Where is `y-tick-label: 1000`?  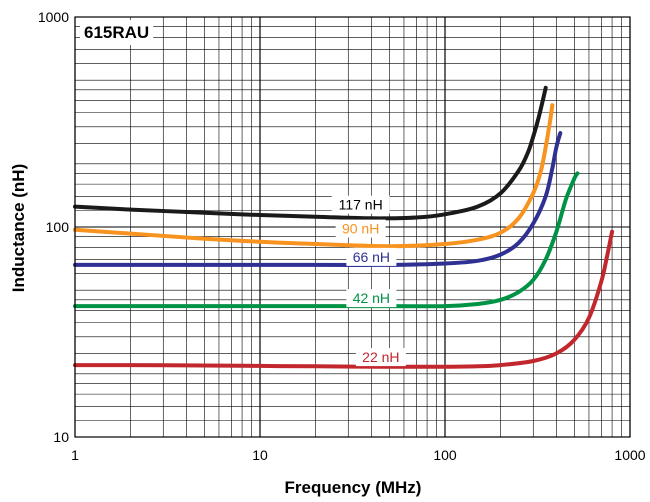
y-tick-label: 1000 is located at coordinates (53, 17).